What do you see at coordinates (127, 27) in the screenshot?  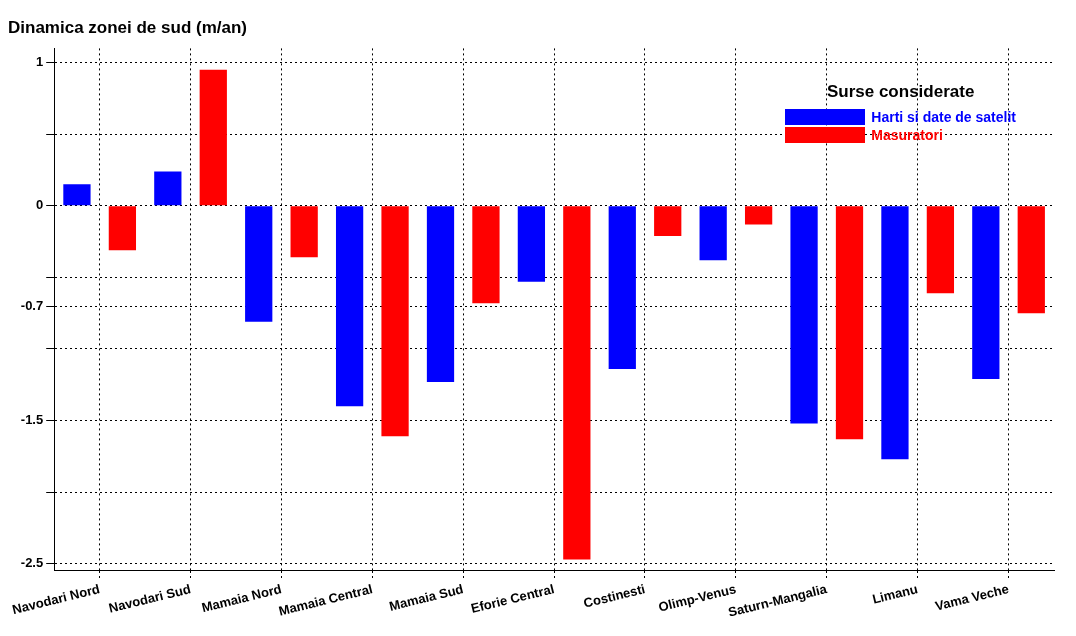 I see `chart-title: Dinamica zonei de sud (m/an)` at bounding box center [127, 27].